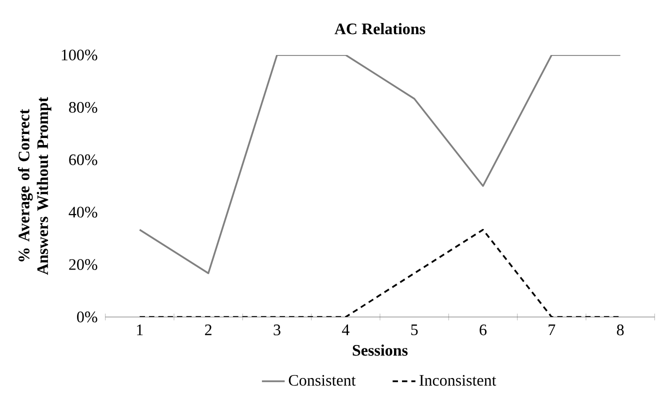 The width and height of the screenshot is (662, 403). I want to click on x-tick-label: 3, so click(277, 330).